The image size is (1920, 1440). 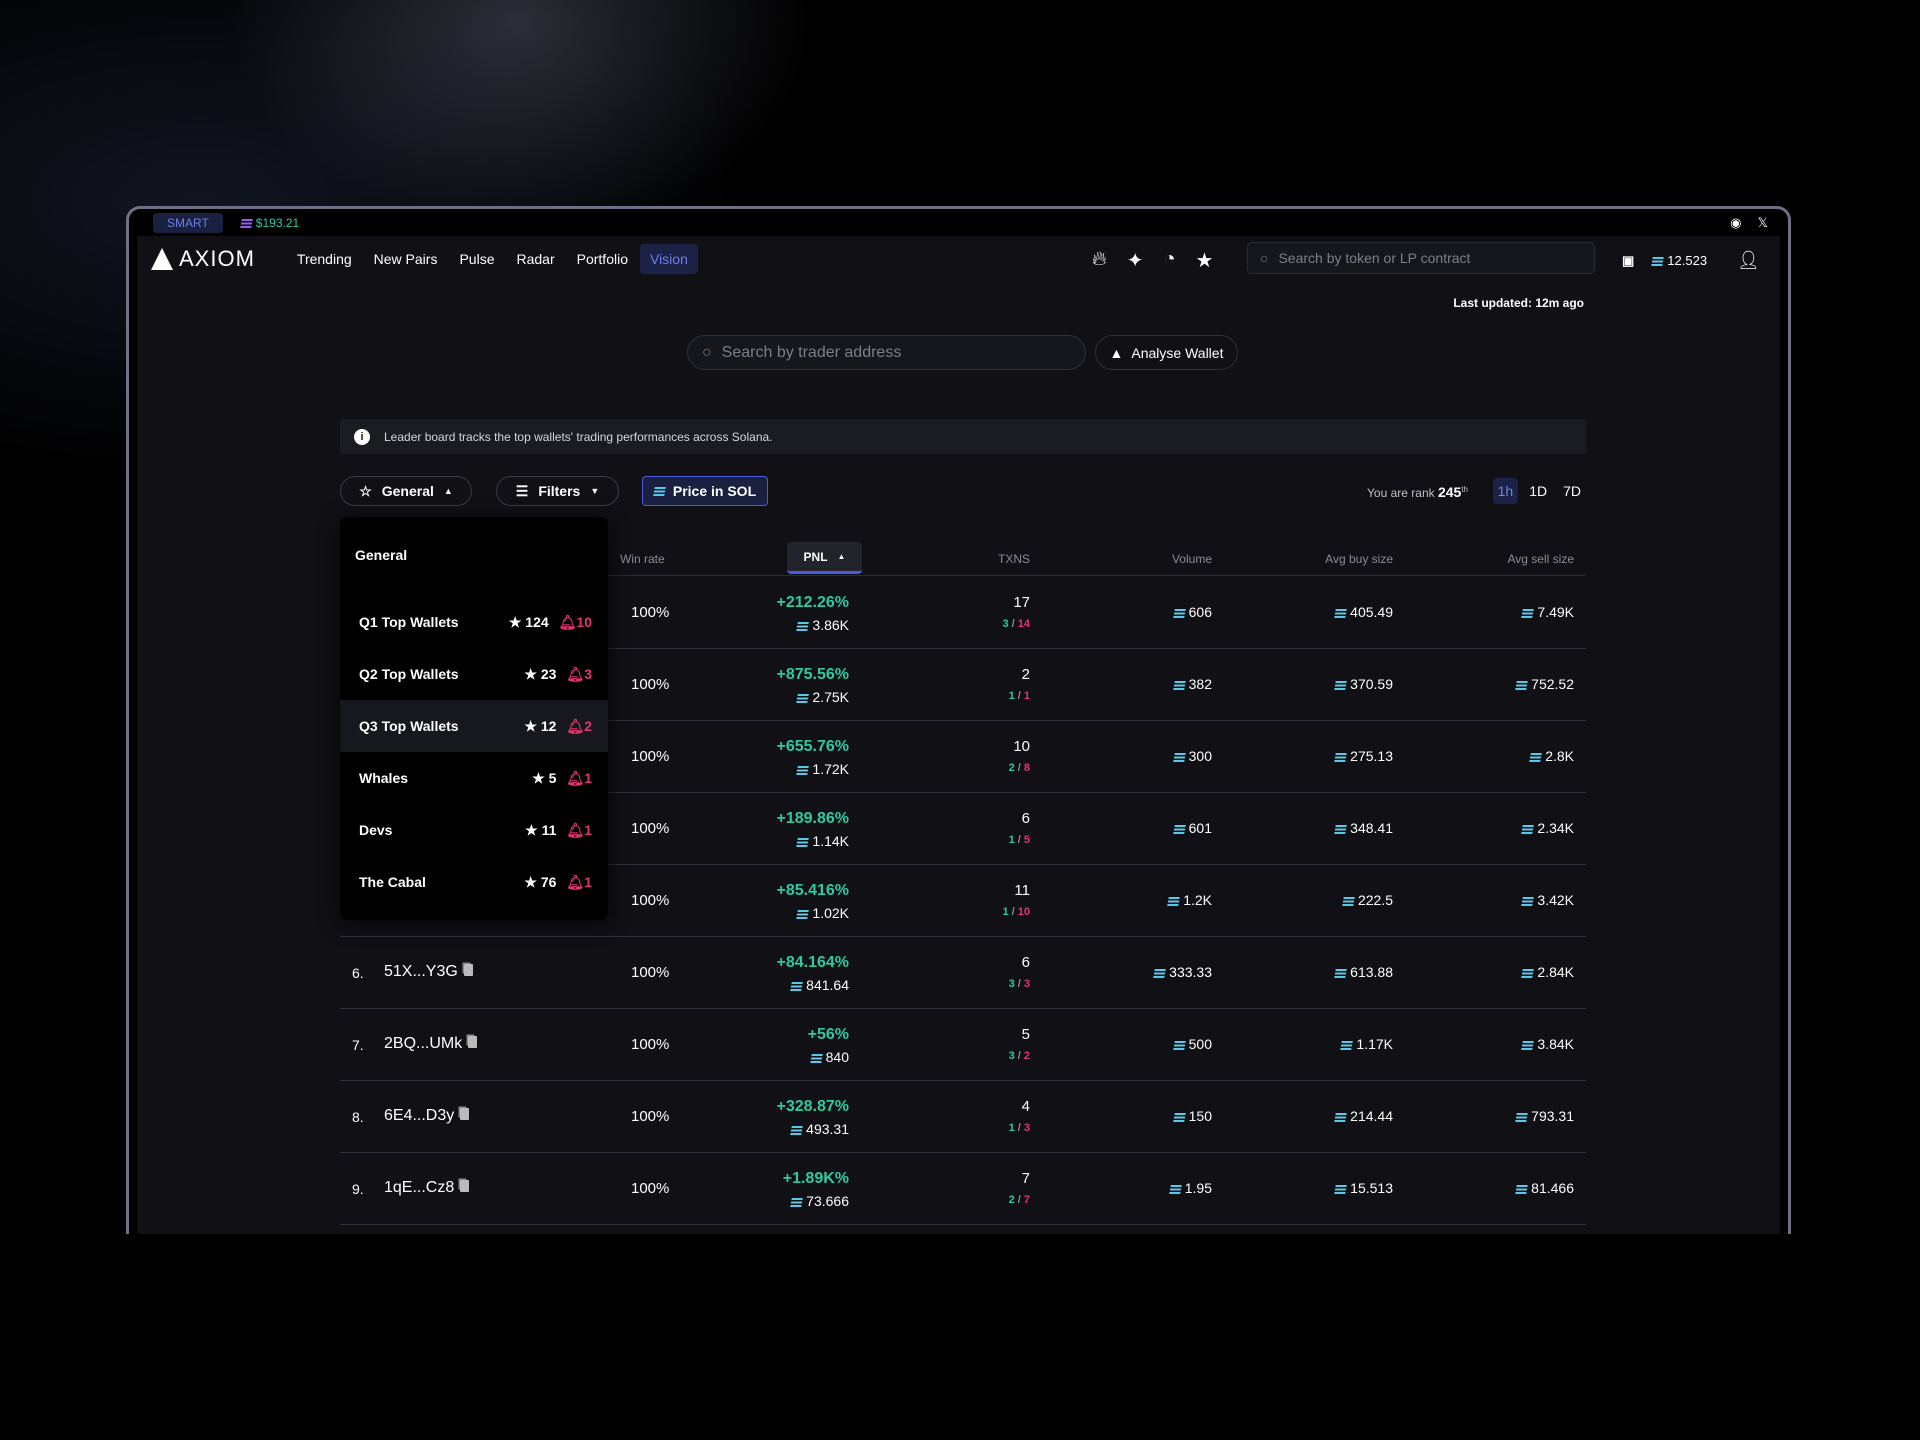 I want to click on balance: 12.523, so click(x=1679, y=260).